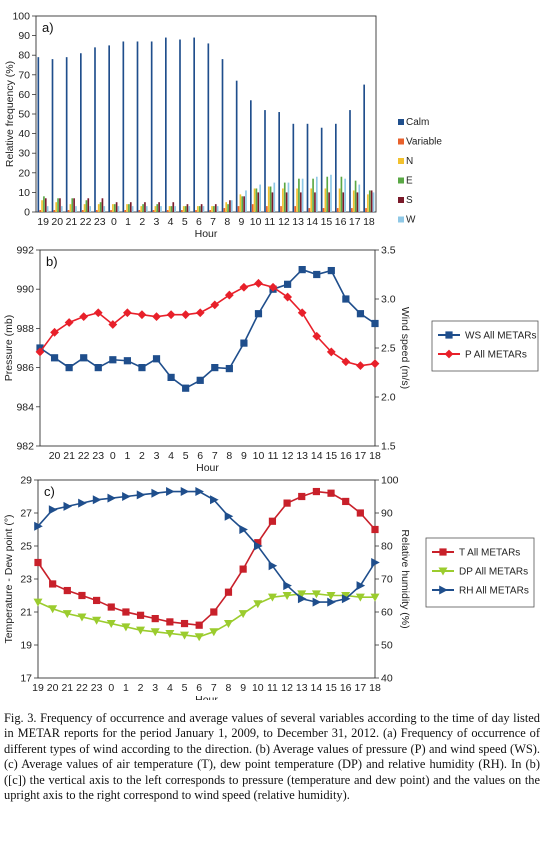 This screenshot has height=843, width=546. What do you see at coordinates (401, 200) in the screenshot?
I see `legend-swatch-s` at bounding box center [401, 200].